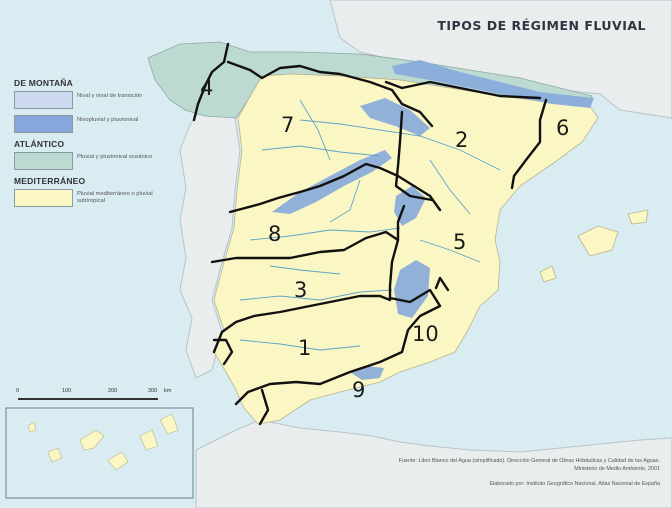  What do you see at coordinates (67, 391) in the screenshot?
I see `scale-tick-label: 100` at bounding box center [67, 391].